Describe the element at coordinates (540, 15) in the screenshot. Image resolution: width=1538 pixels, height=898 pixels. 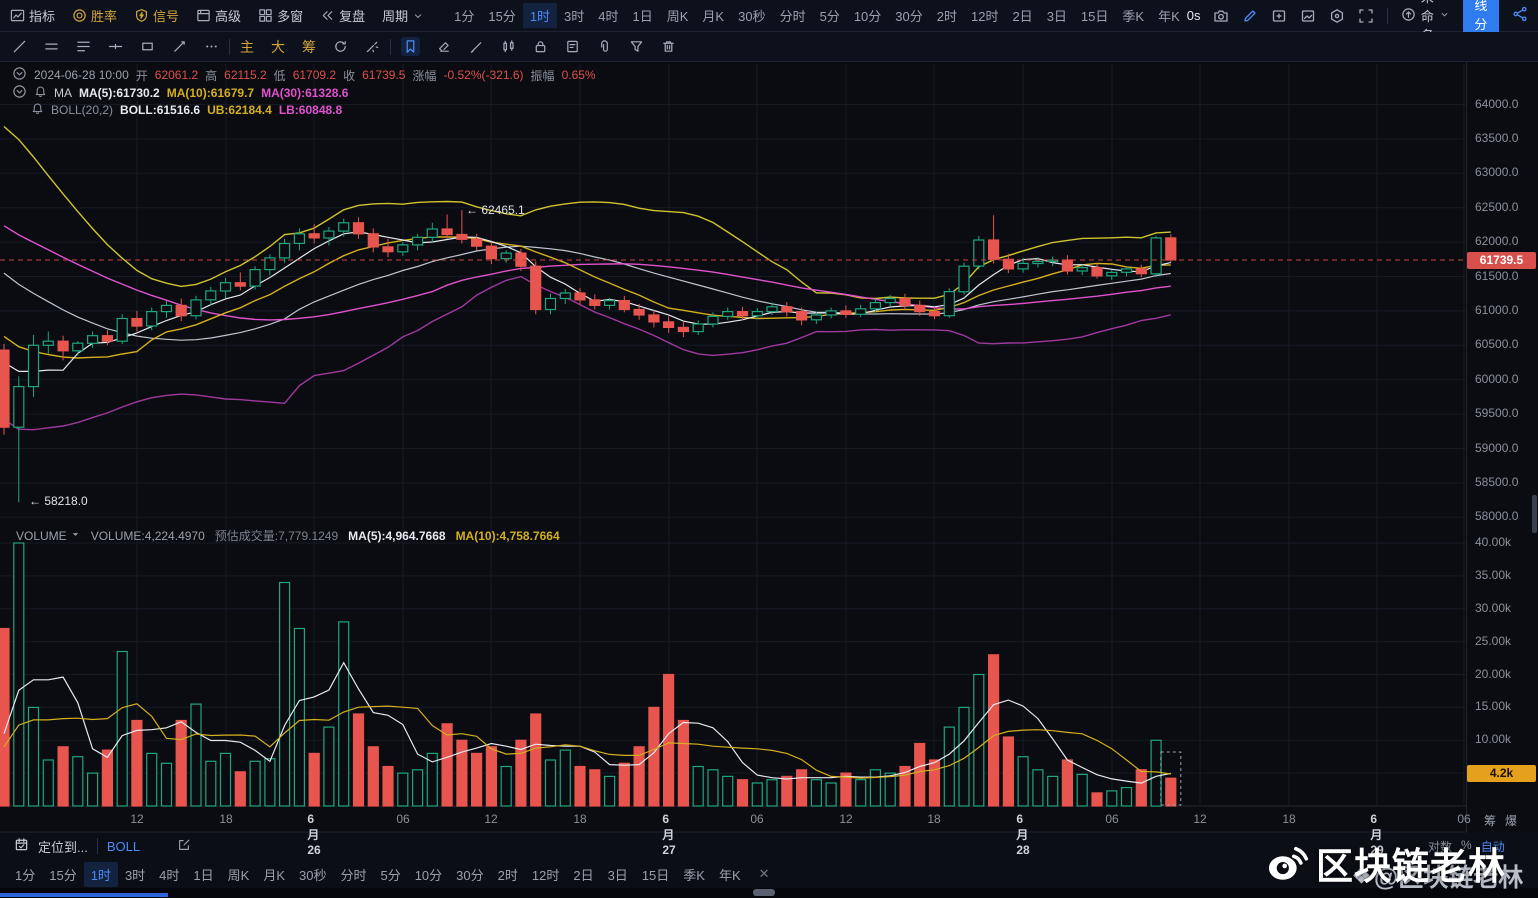
I see `period-1时: 1时` at that location.